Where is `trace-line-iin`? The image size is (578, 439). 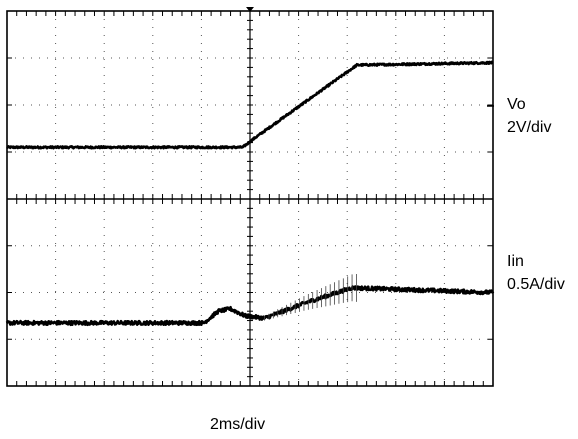
trace-line-iin is located at coordinates (250, 306).